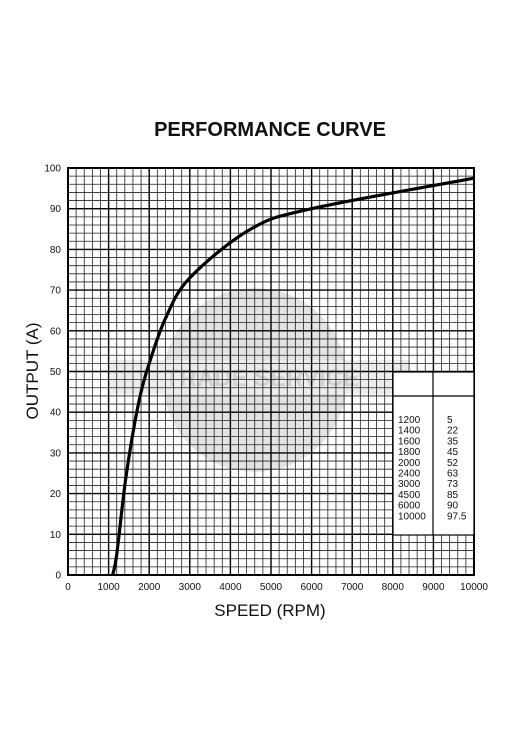 The width and height of the screenshot is (531, 750). Describe the element at coordinates (453, 463) in the screenshot. I see `table-output-cell: 52` at that location.